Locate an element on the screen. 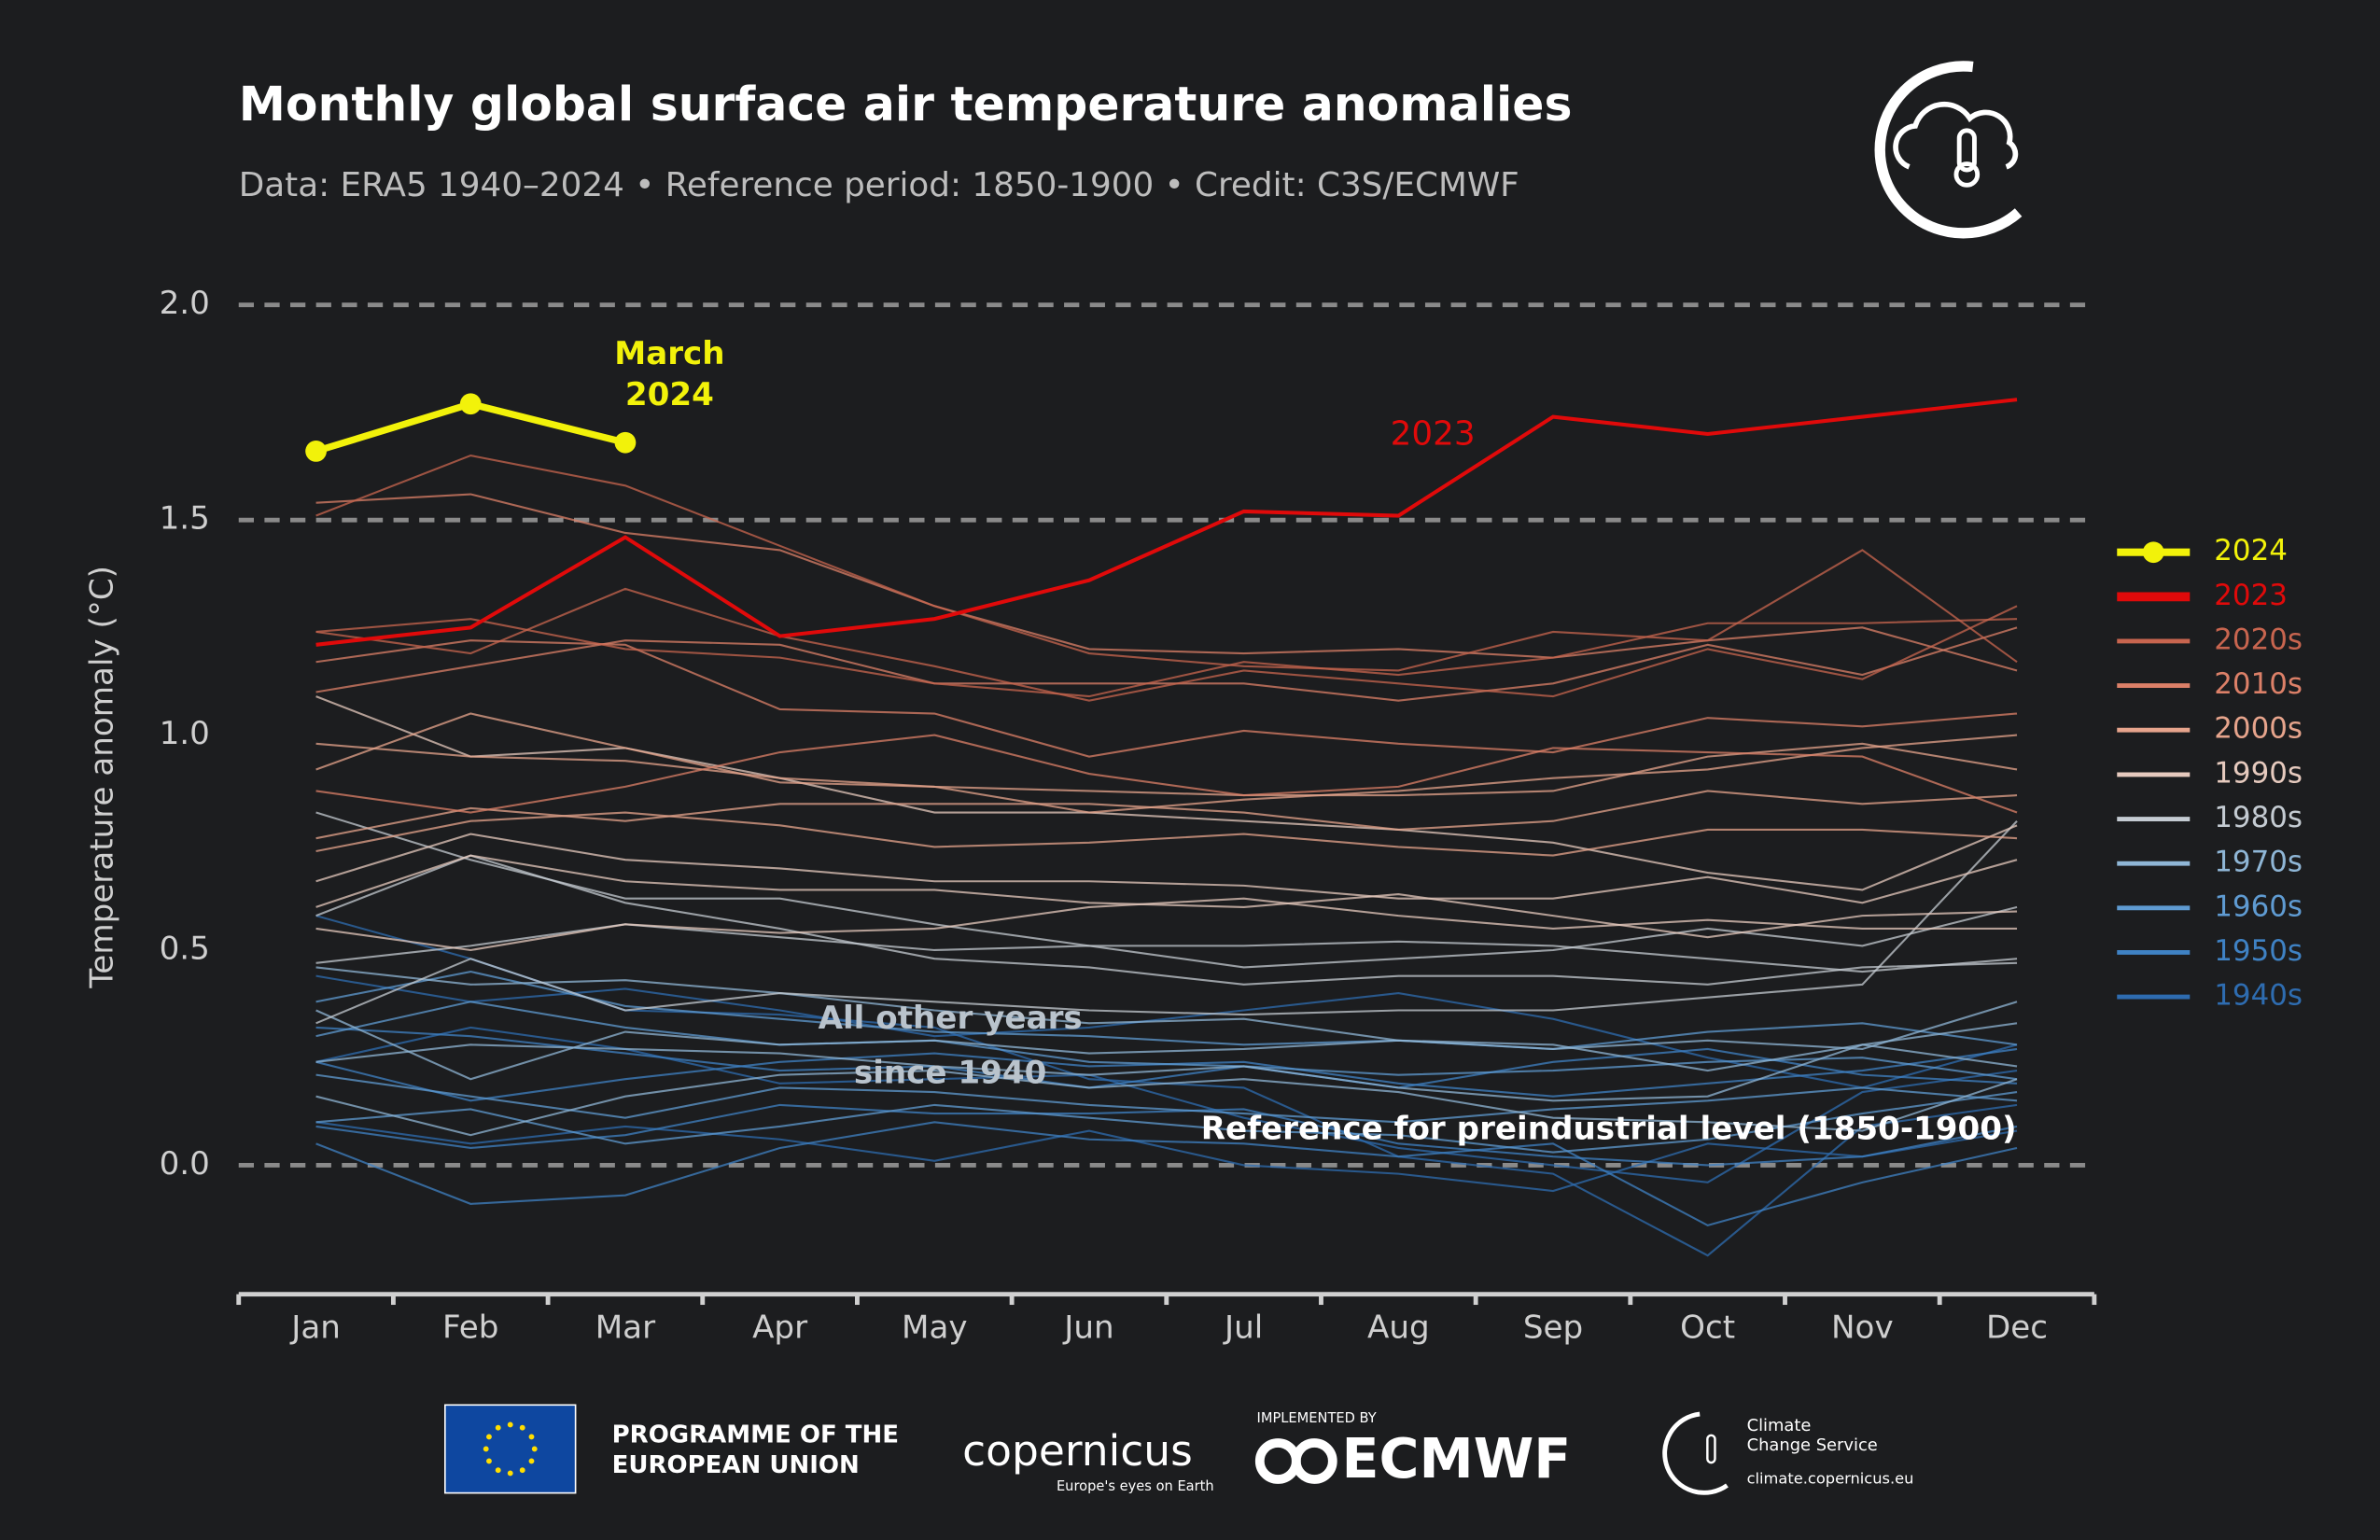 This screenshot has width=2380, height=1540. logo-arc is located at coordinates (1949, 150).